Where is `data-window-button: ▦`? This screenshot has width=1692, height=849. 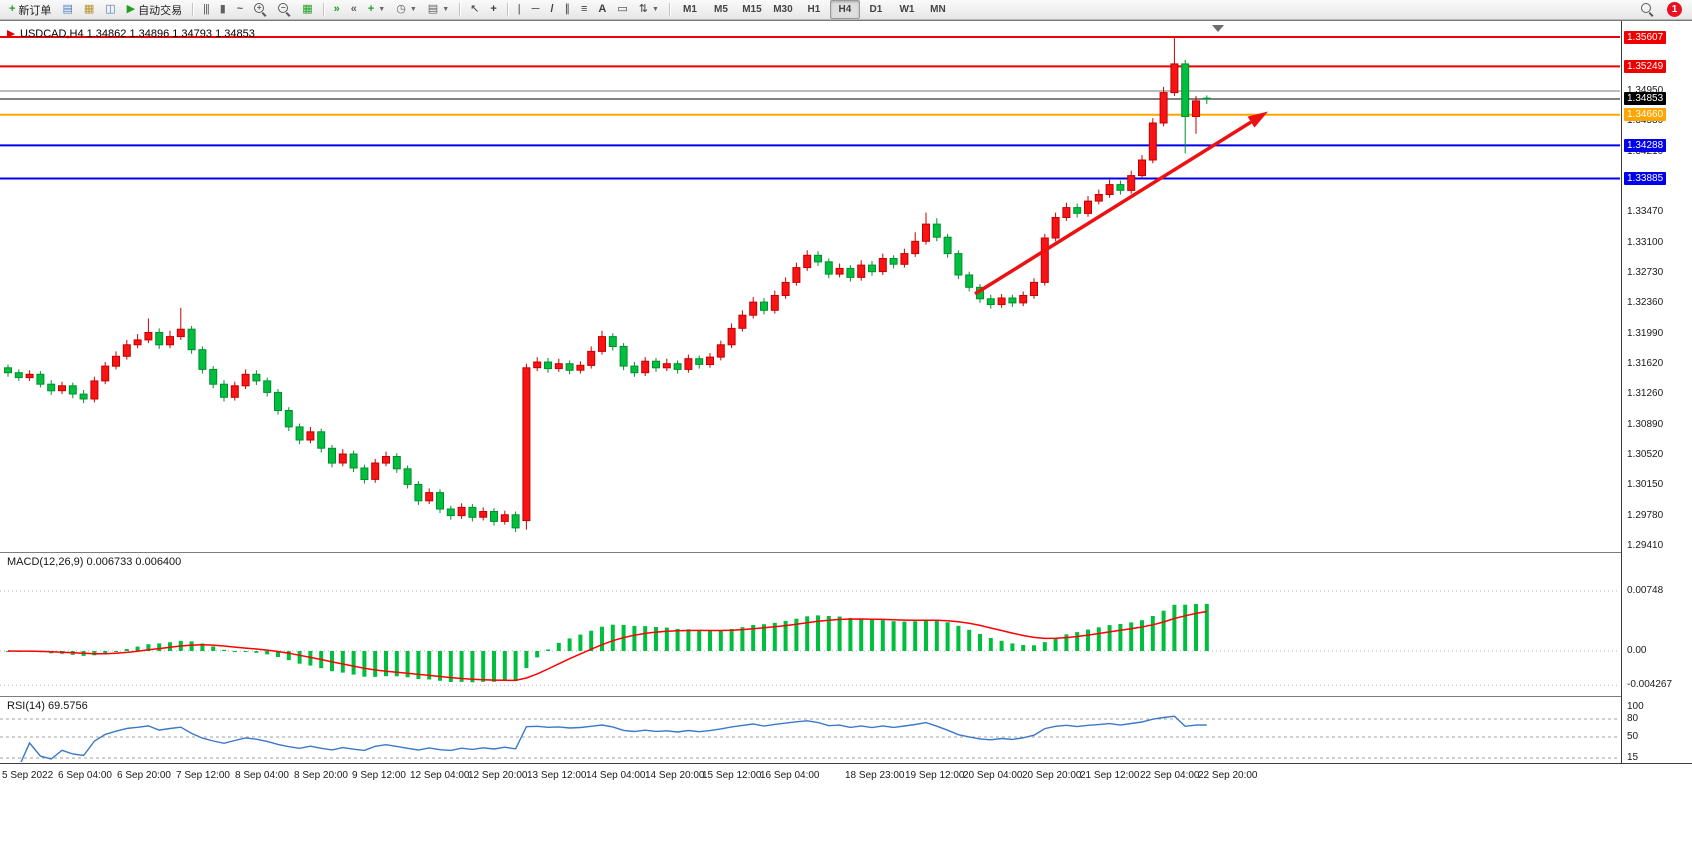 data-window-button: ▦ is located at coordinates (89, 9).